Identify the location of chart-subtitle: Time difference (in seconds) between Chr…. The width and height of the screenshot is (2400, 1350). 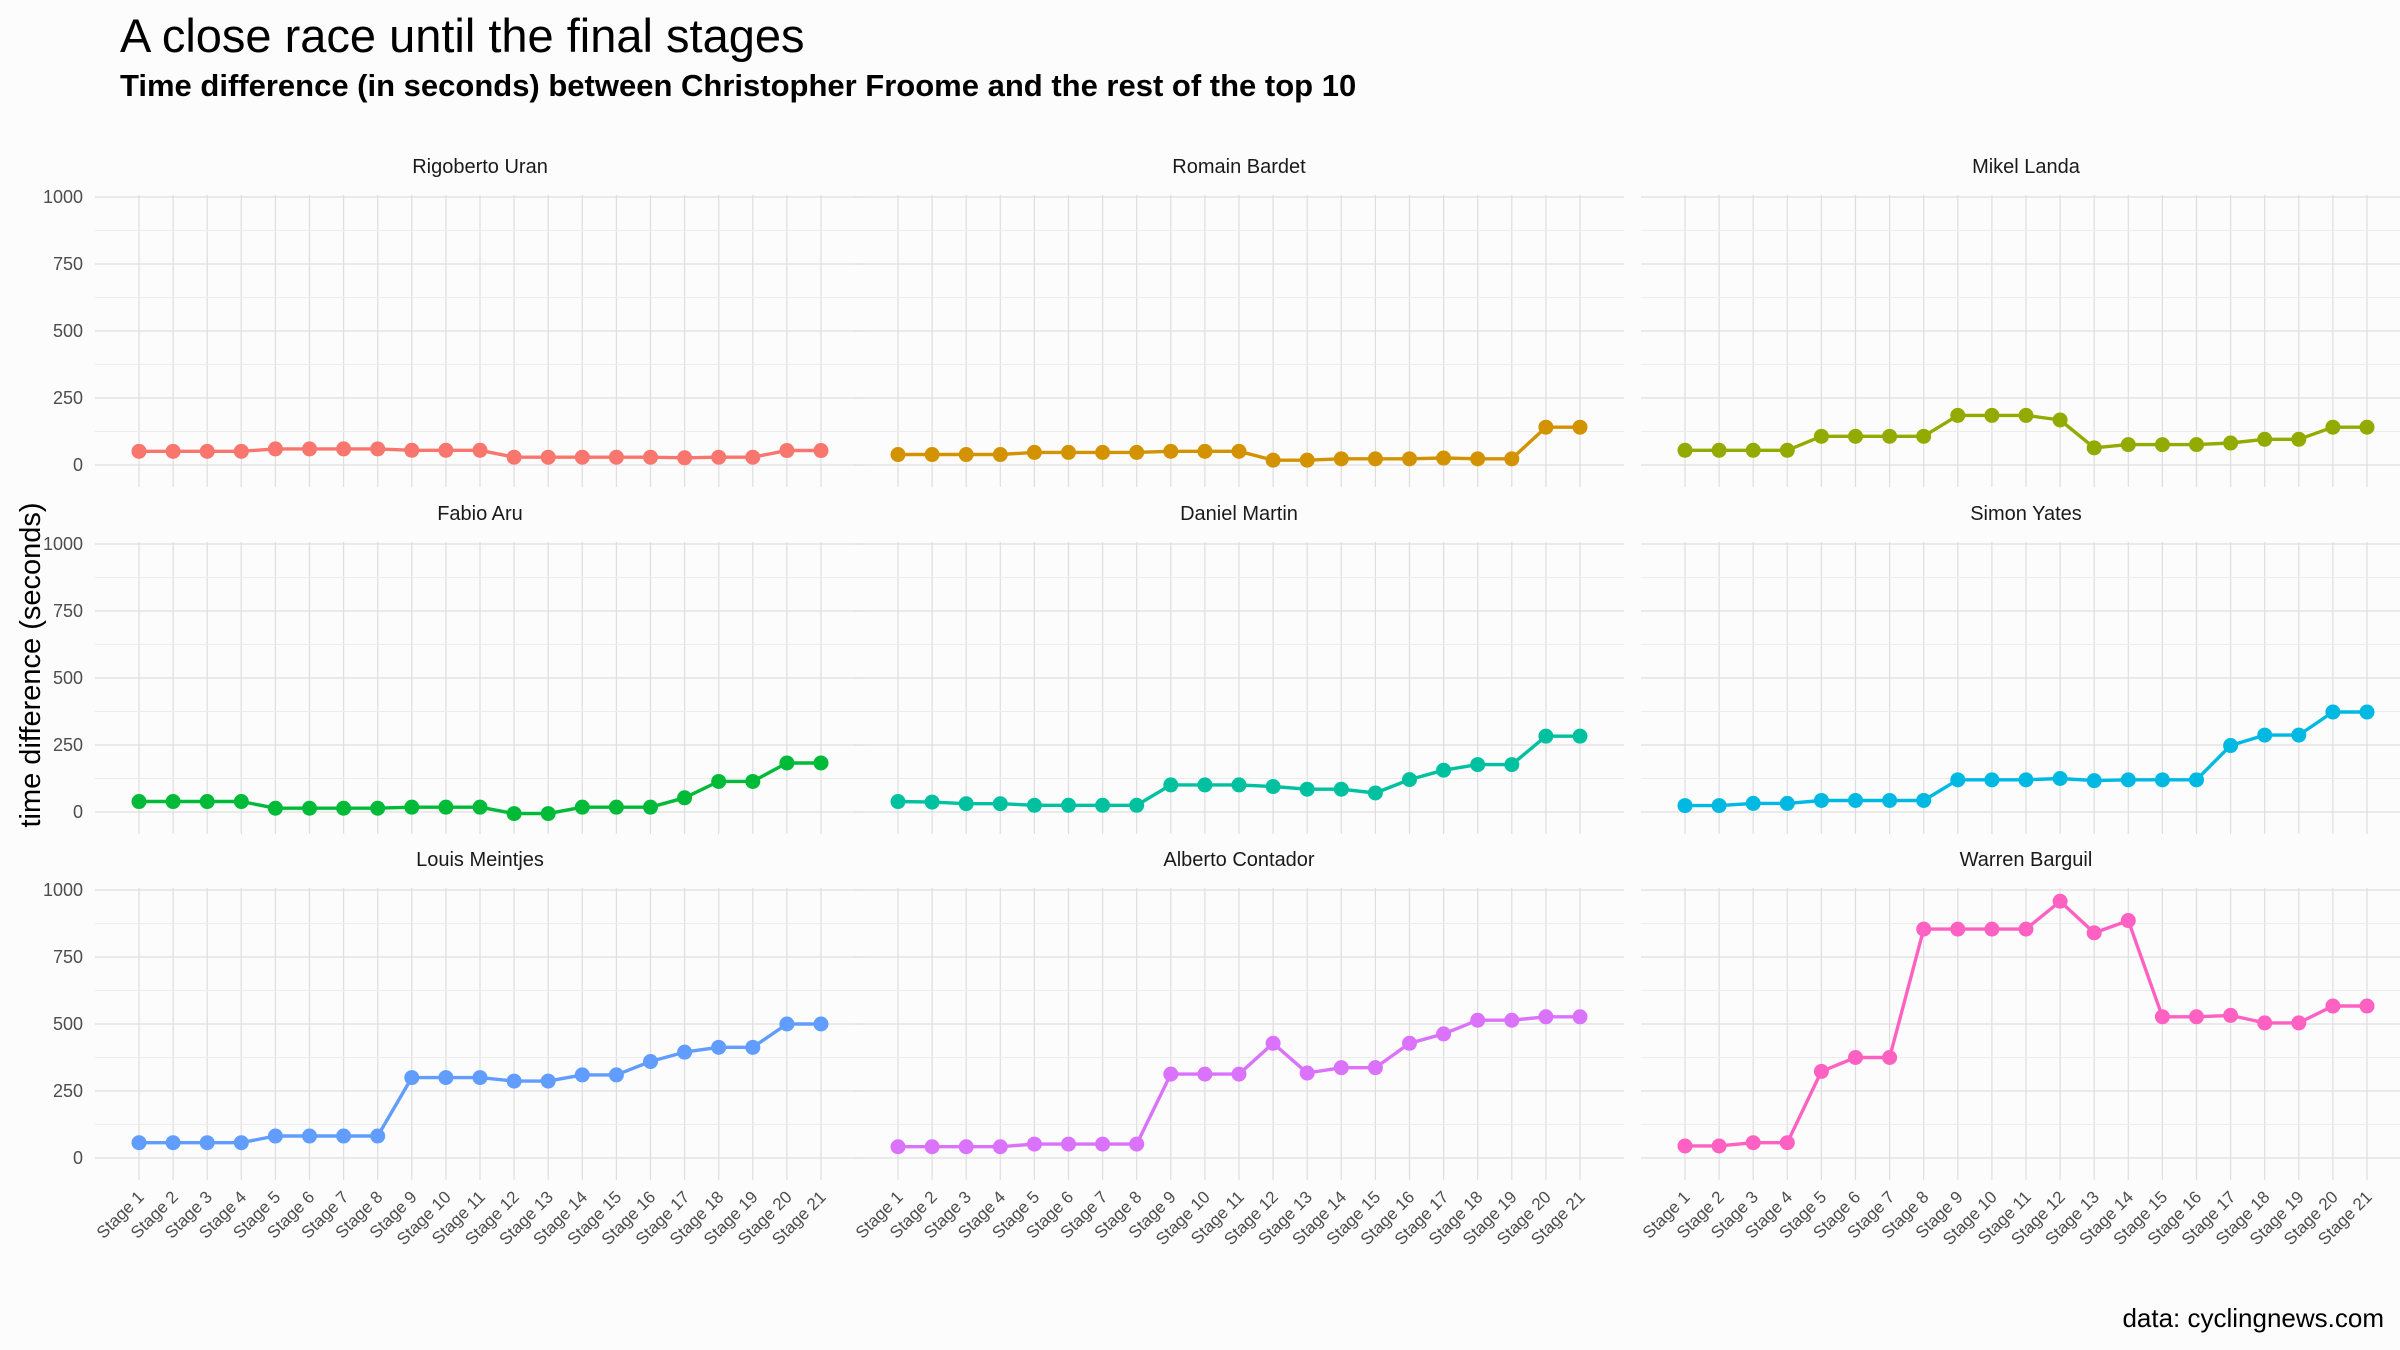
(738, 85).